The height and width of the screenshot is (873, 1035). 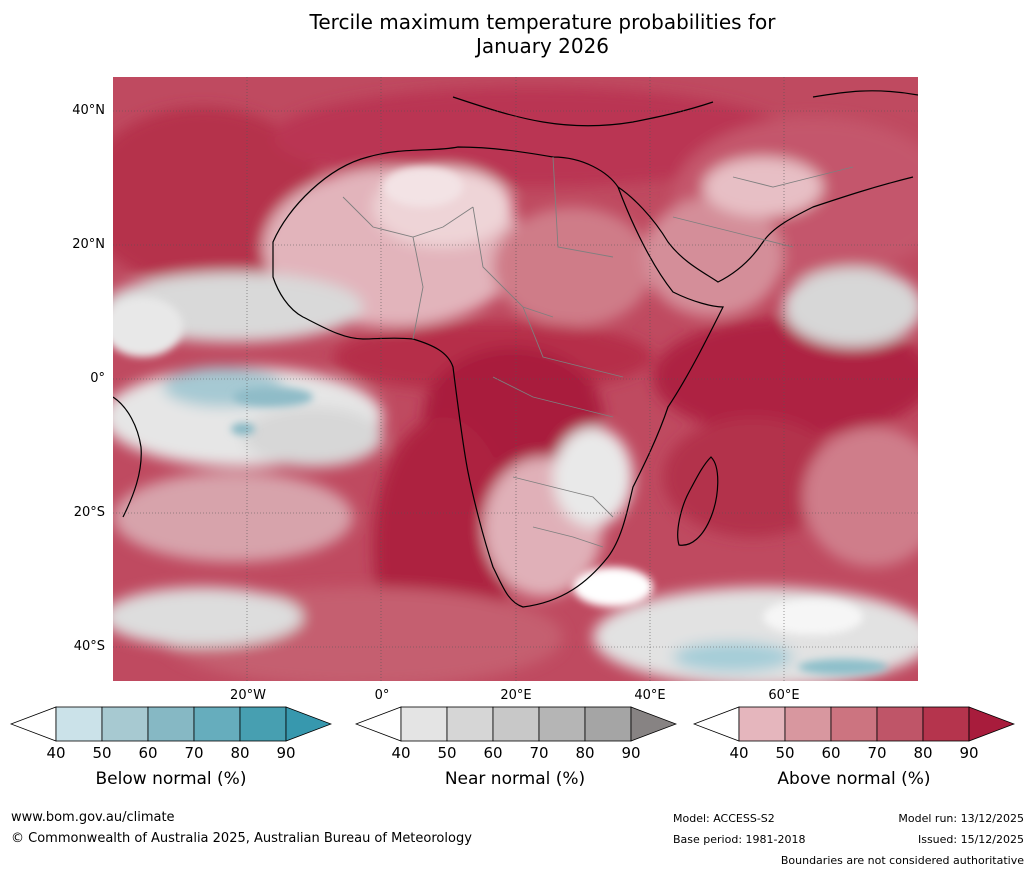 What do you see at coordinates (650, 695) in the screenshot?
I see `lon-label-40e: 40°E` at bounding box center [650, 695].